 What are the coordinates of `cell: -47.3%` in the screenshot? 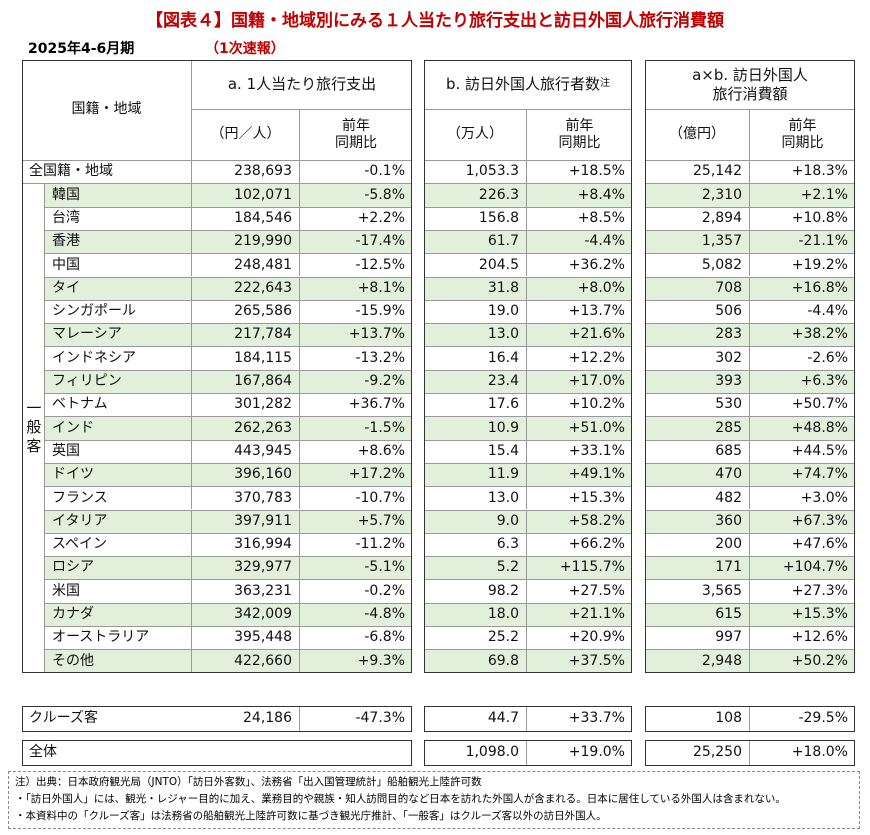 It's located at (380, 718).